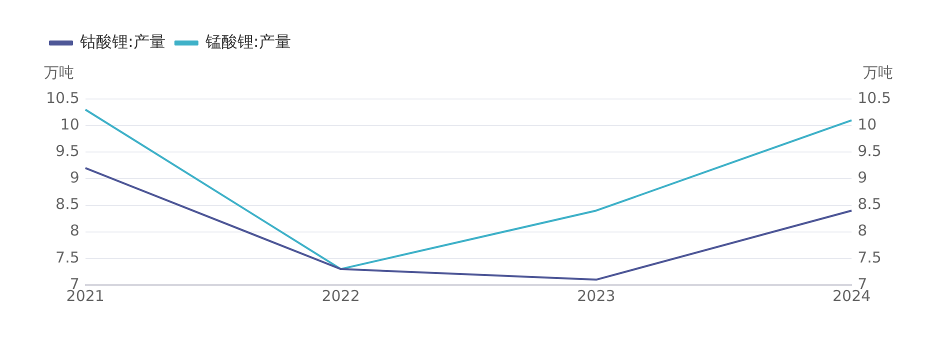 Image resolution: width=937 pixels, height=339 pixels. What do you see at coordinates (863, 231) in the screenshot?
I see `y2-tick-label: 8` at bounding box center [863, 231].